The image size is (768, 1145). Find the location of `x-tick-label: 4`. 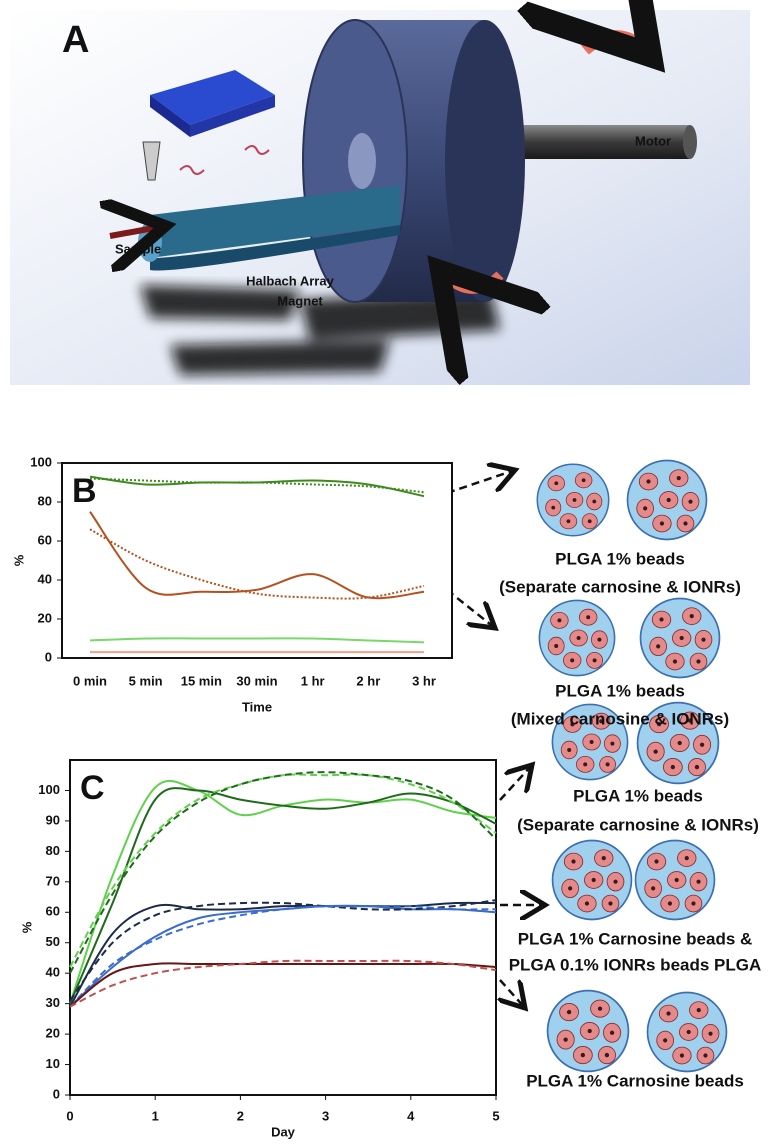

x-tick-label: 4 is located at coordinates (411, 1115).